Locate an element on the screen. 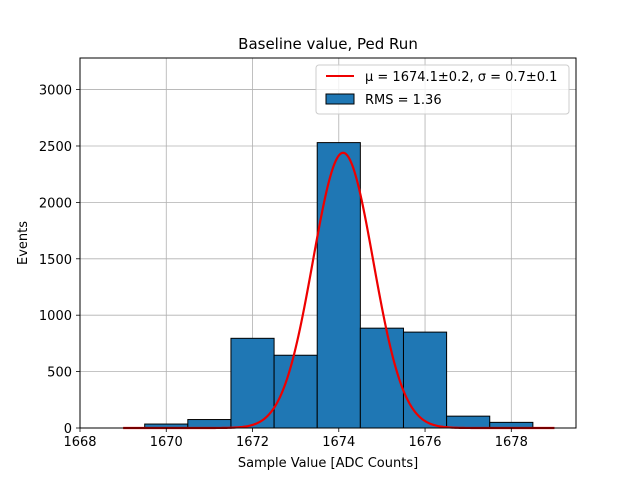 The height and width of the screenshot is (480, 640). x-tick-label: 1678 is located at coordinates (511, 442).